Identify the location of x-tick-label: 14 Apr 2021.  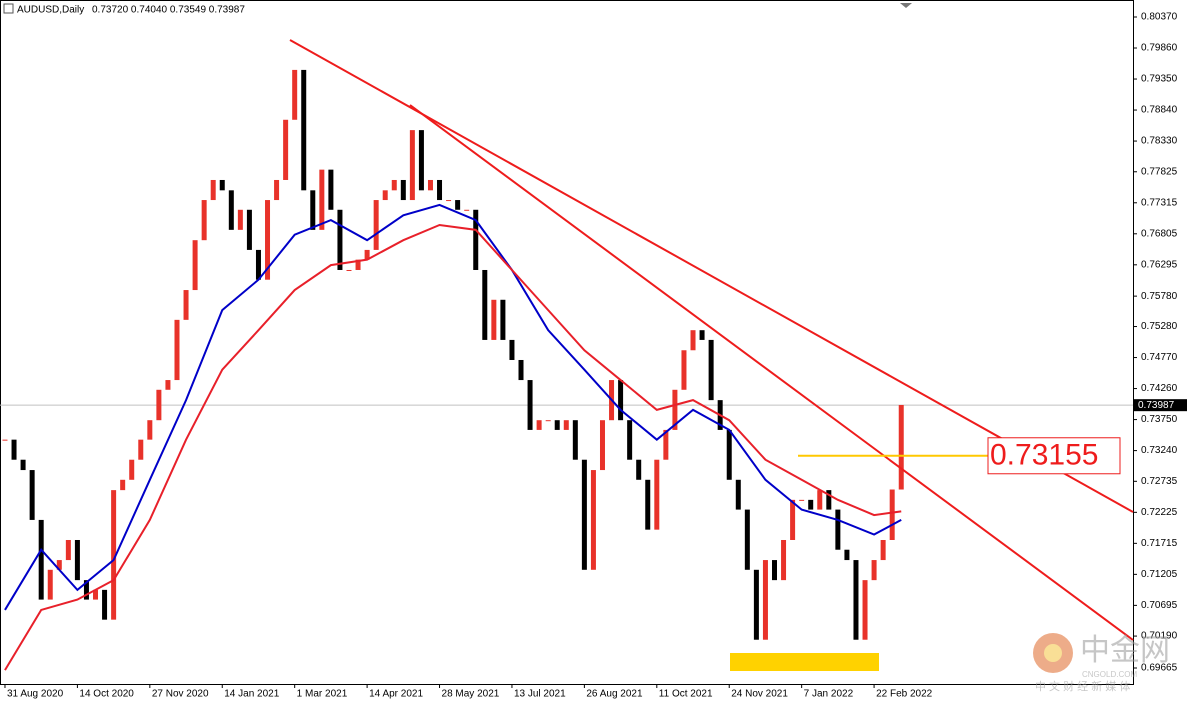
(396, 694).